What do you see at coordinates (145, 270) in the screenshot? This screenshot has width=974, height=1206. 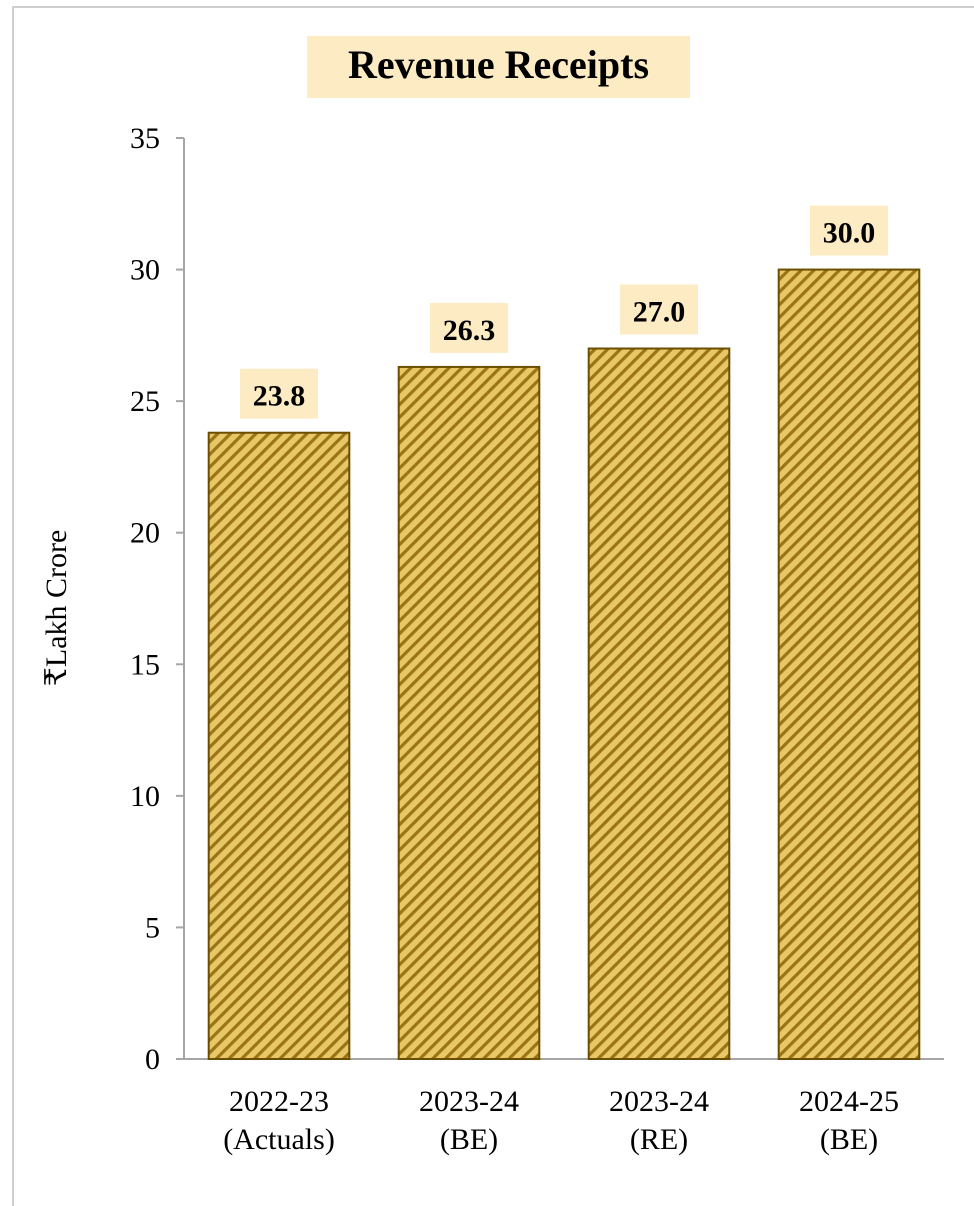 I see `y-tick-label: 30` at bounding box center [145, 270].